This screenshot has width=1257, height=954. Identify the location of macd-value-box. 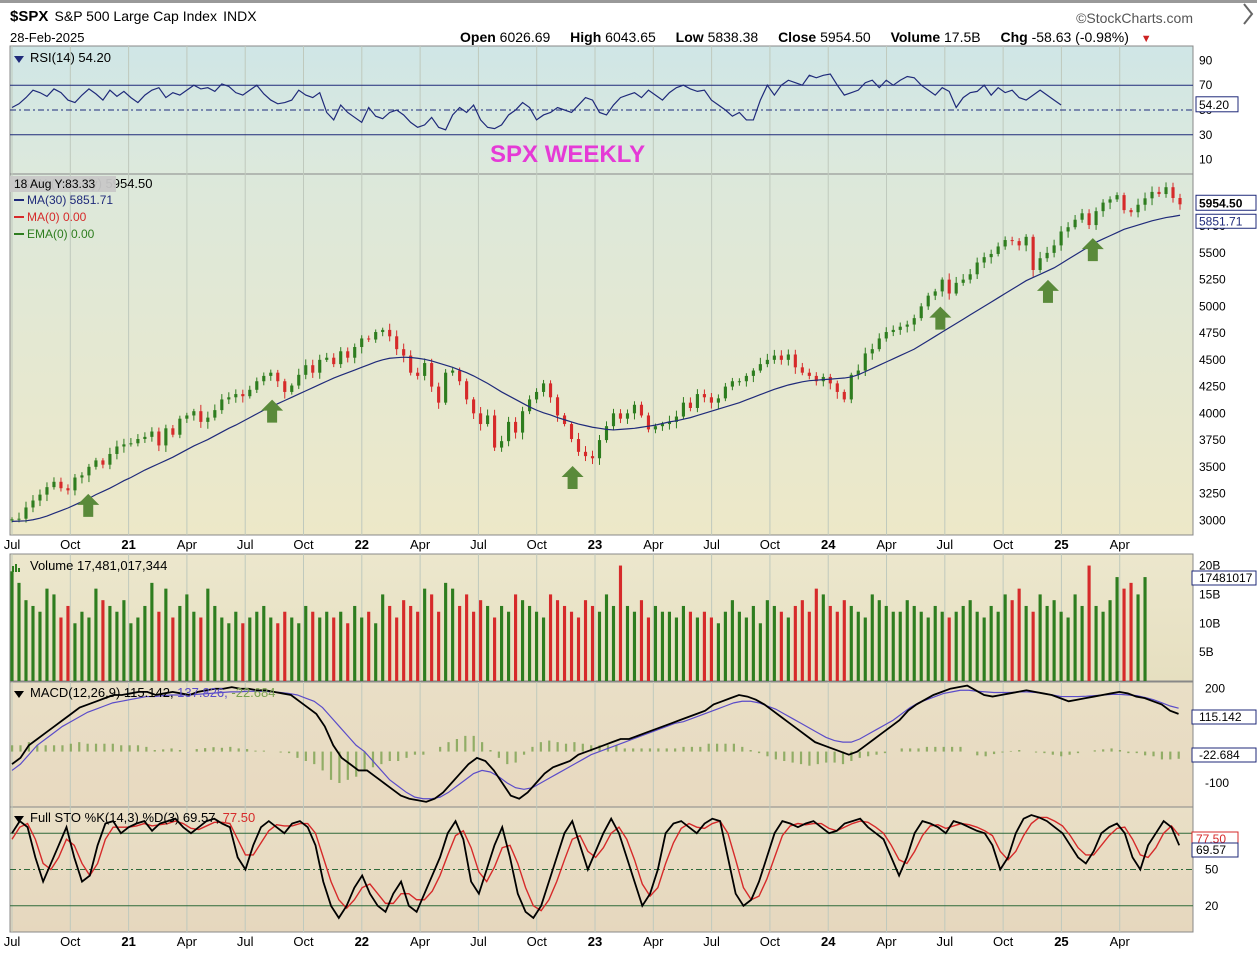
(1224, 717).